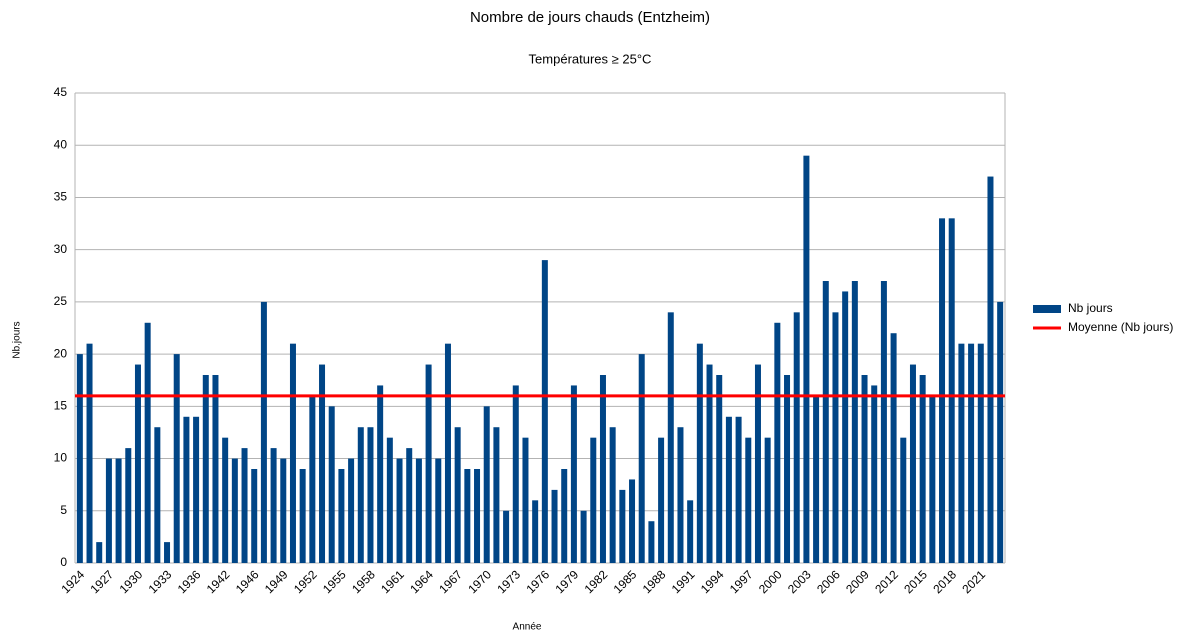  I want to click on y-tick-label: 25, so click(61, 301).